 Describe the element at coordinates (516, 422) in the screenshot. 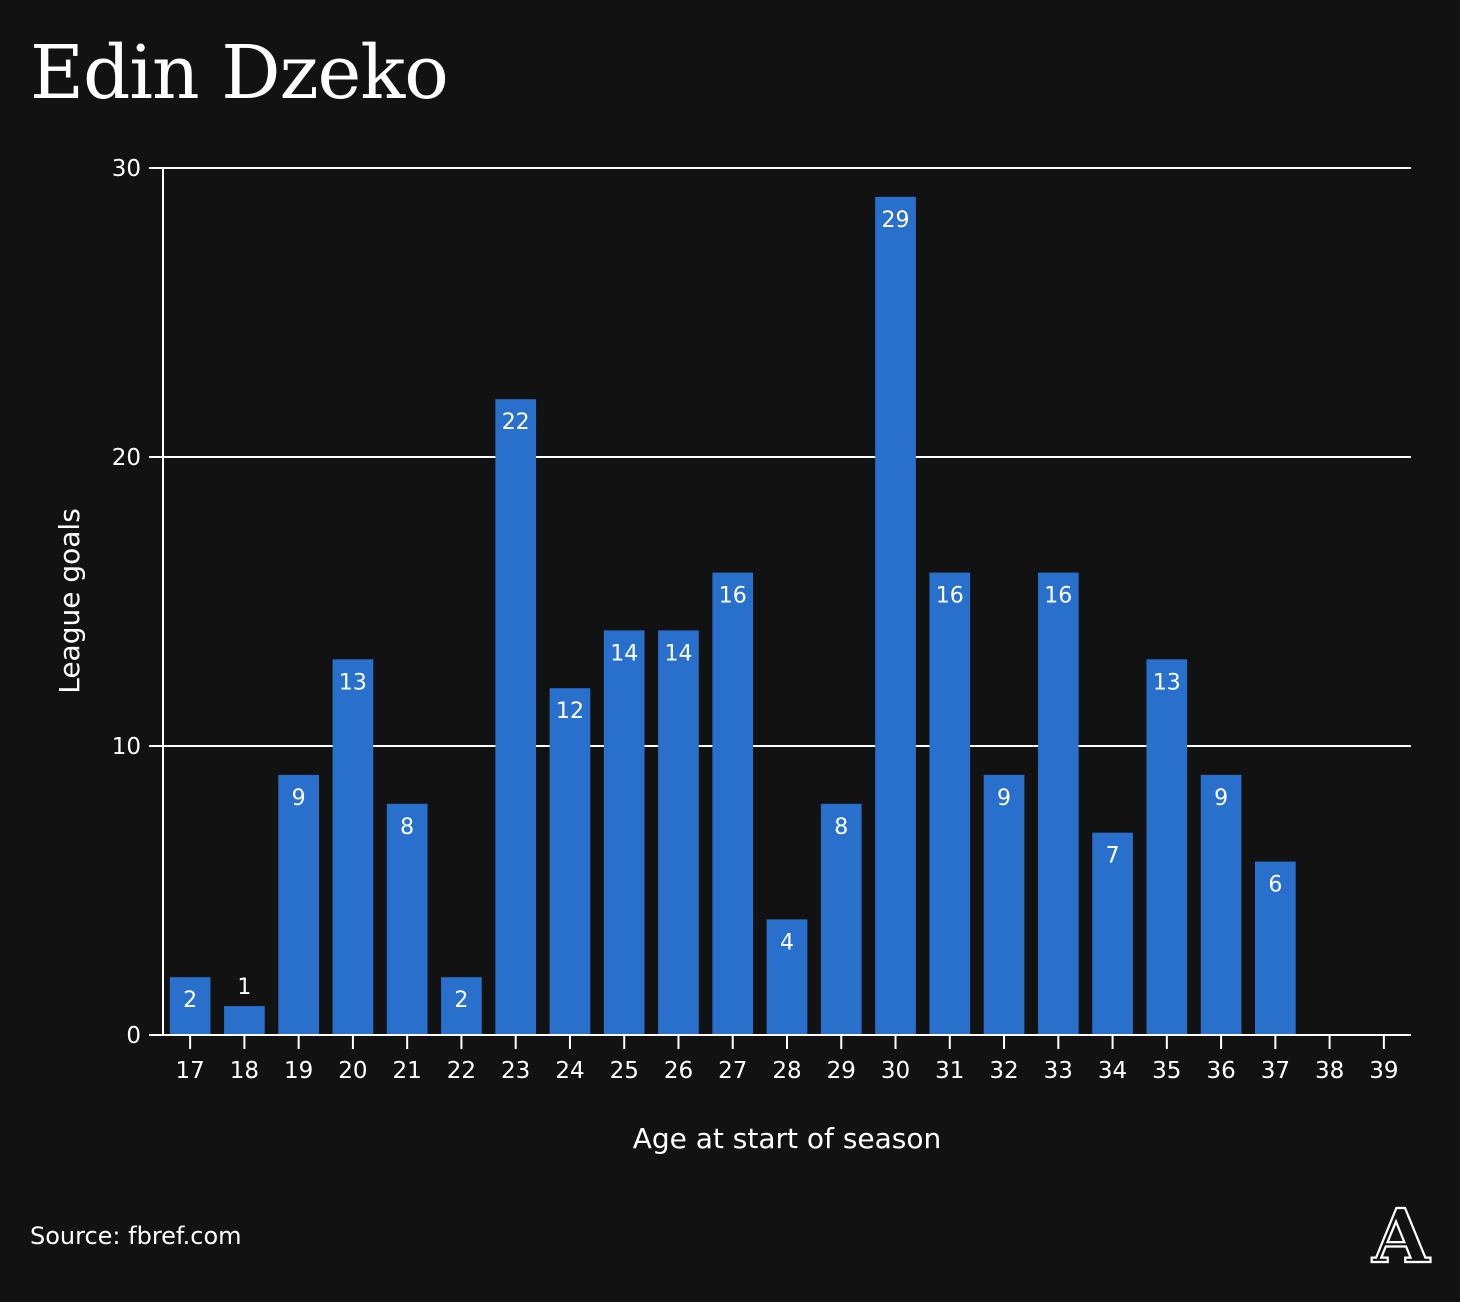

I see `bar-value-label: 22` at that location.